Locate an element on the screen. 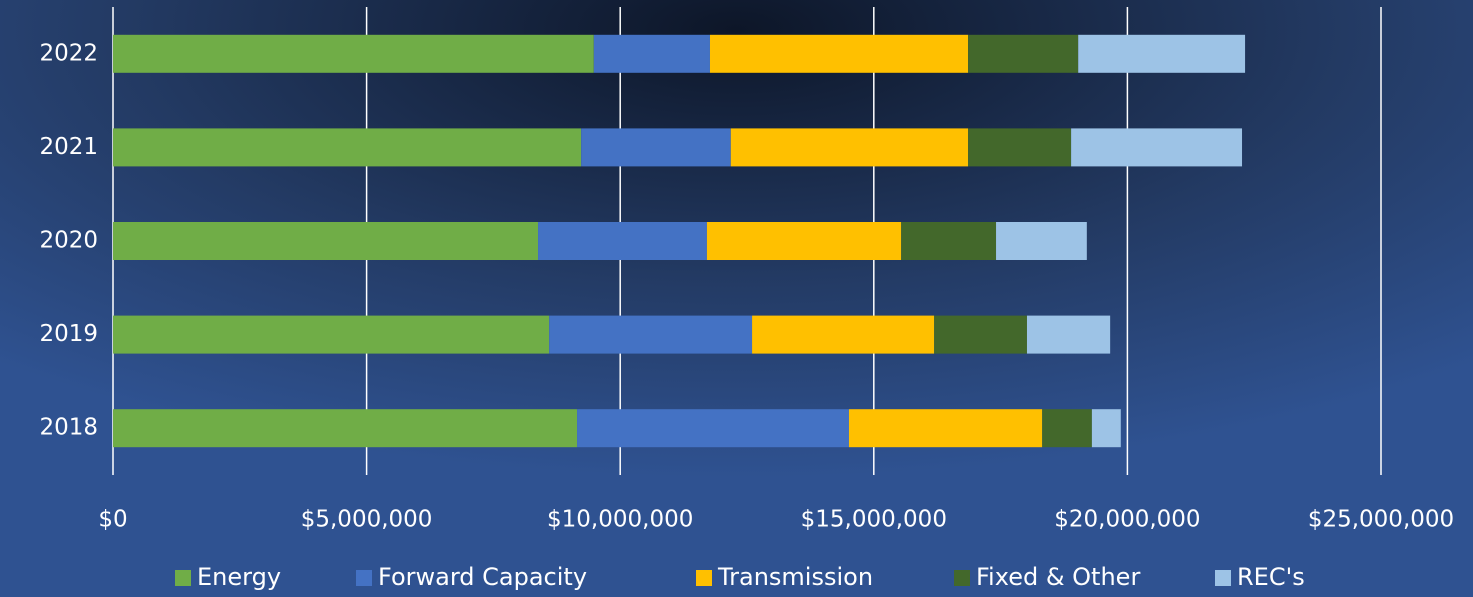 The image size is (1473, 597). y-tick-label: 2018 is located at coordinates (68, 428).